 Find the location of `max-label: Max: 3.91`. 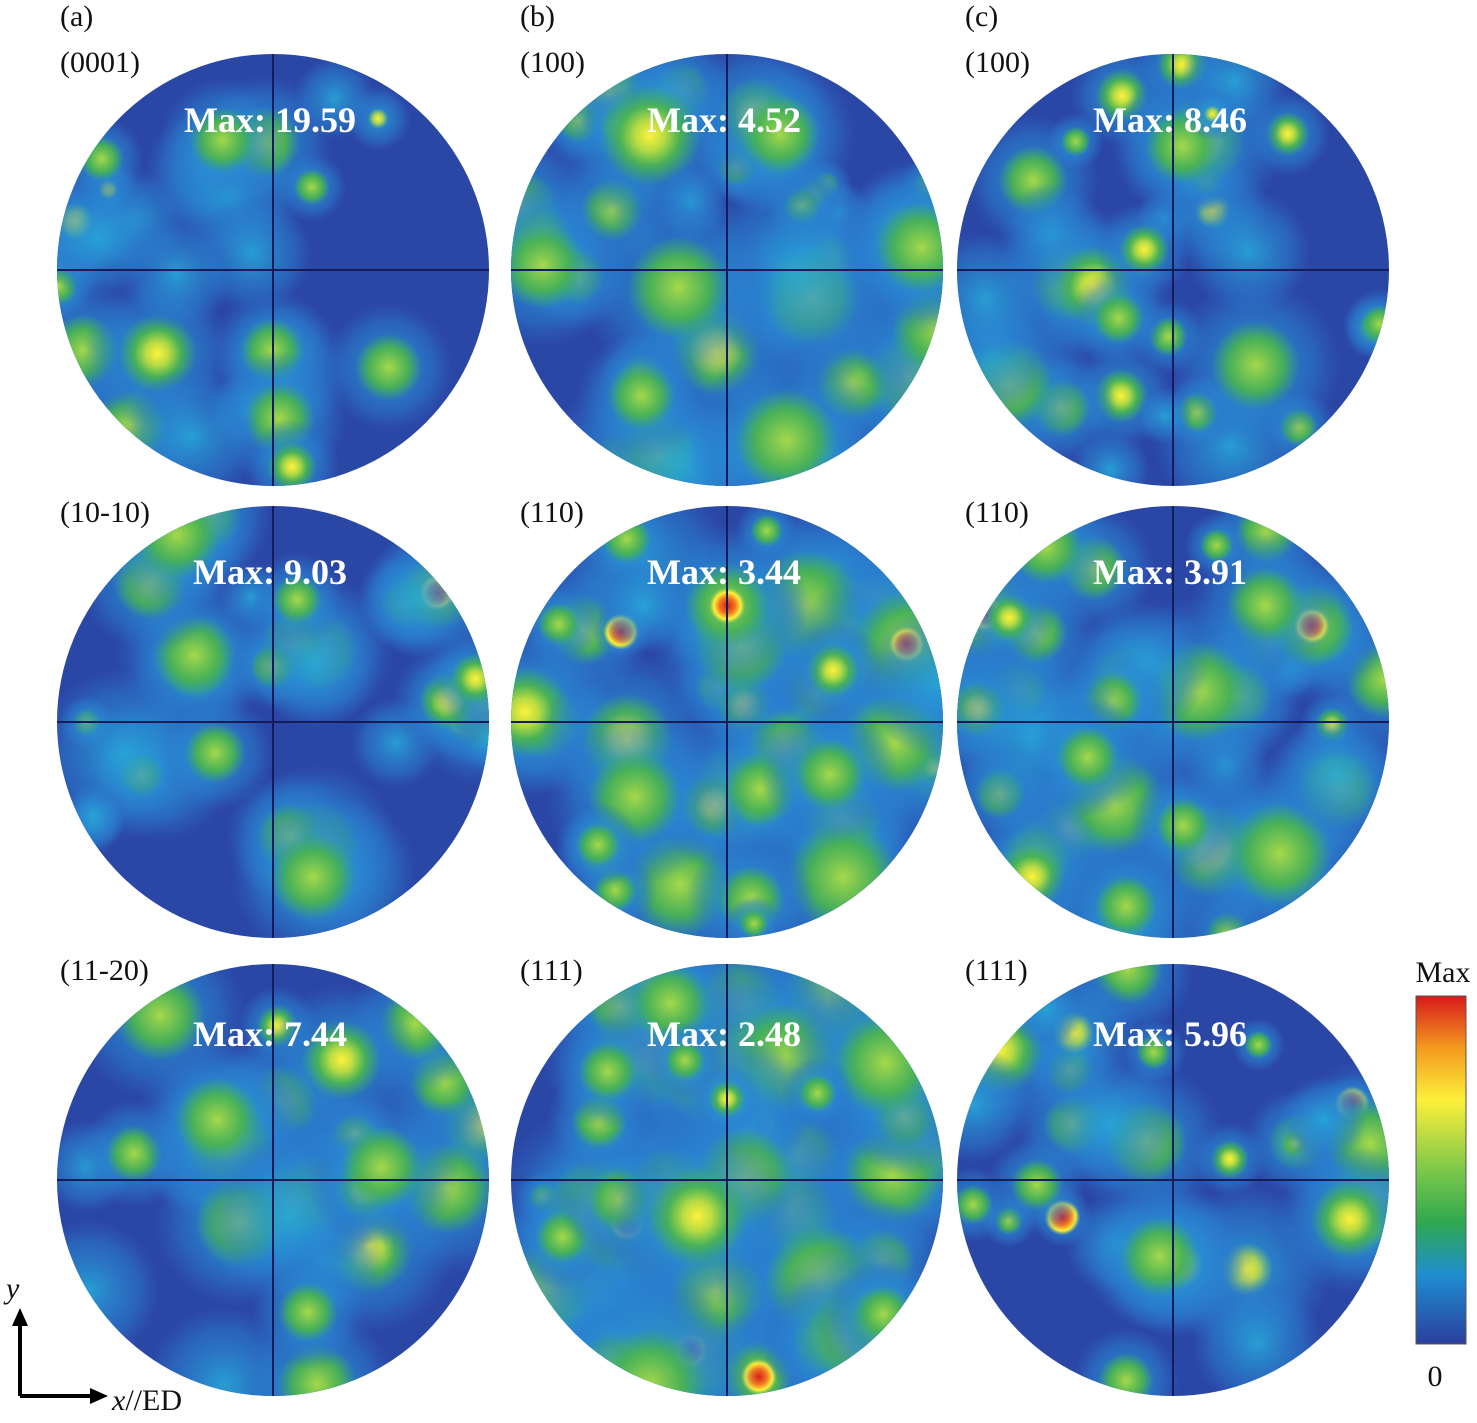

max-label: Max: 3.91 is located at coordinates (1170, 572).